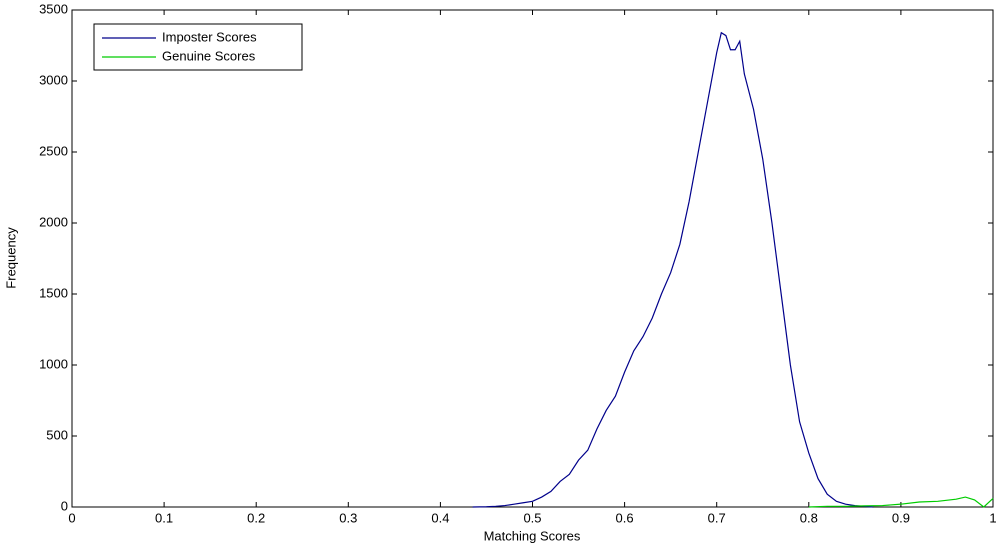 The image size is (1000, 546). I want to click on series-line, so click(901, 502).